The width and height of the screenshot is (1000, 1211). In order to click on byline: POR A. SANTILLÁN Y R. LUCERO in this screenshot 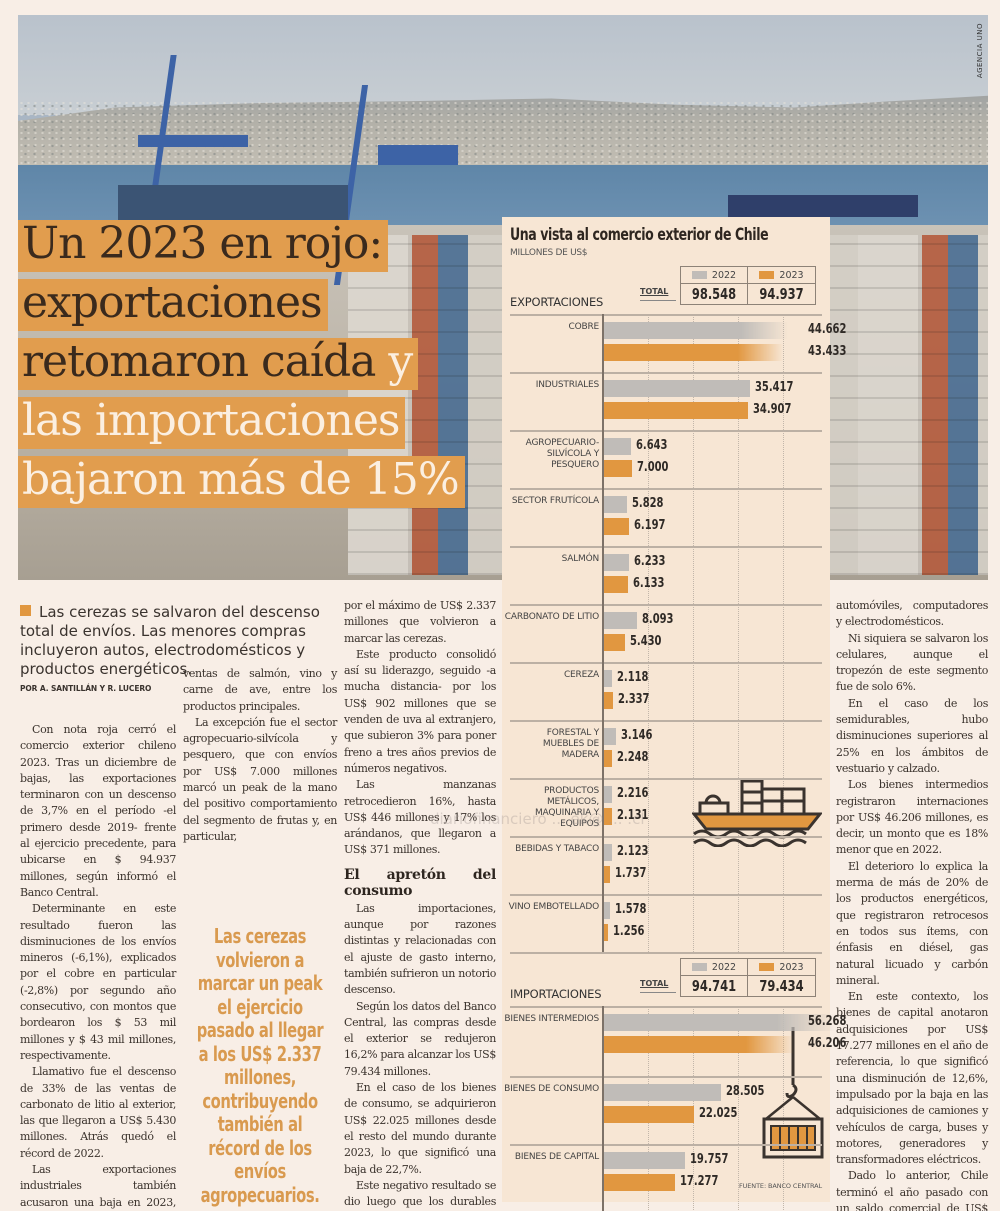, I will do `click(86, 688)`.